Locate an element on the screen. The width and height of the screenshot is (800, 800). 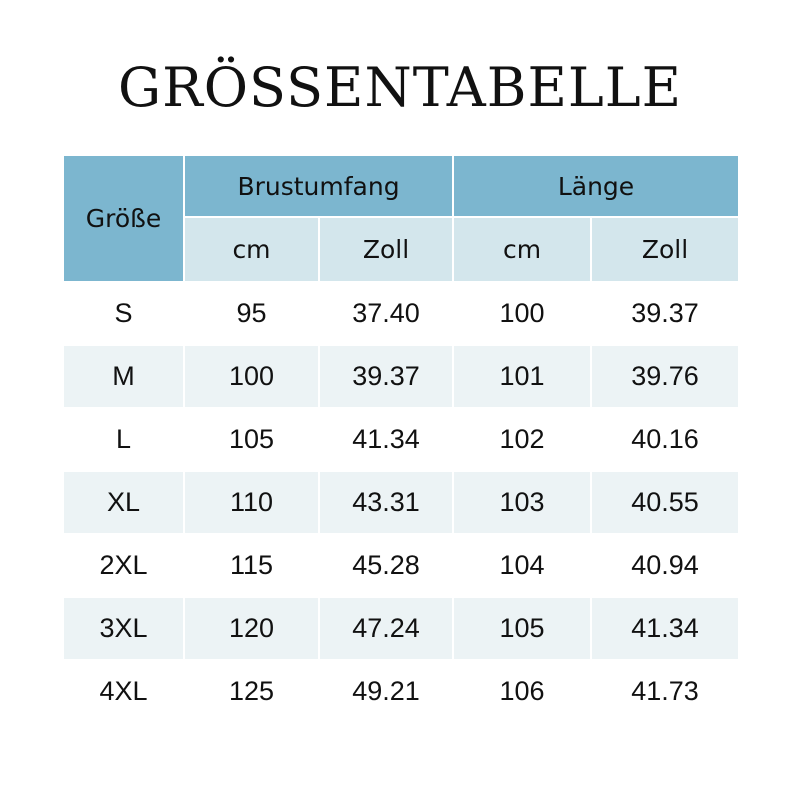
cell-chest-inch: 43.31 is located at coordinates (386, 502).